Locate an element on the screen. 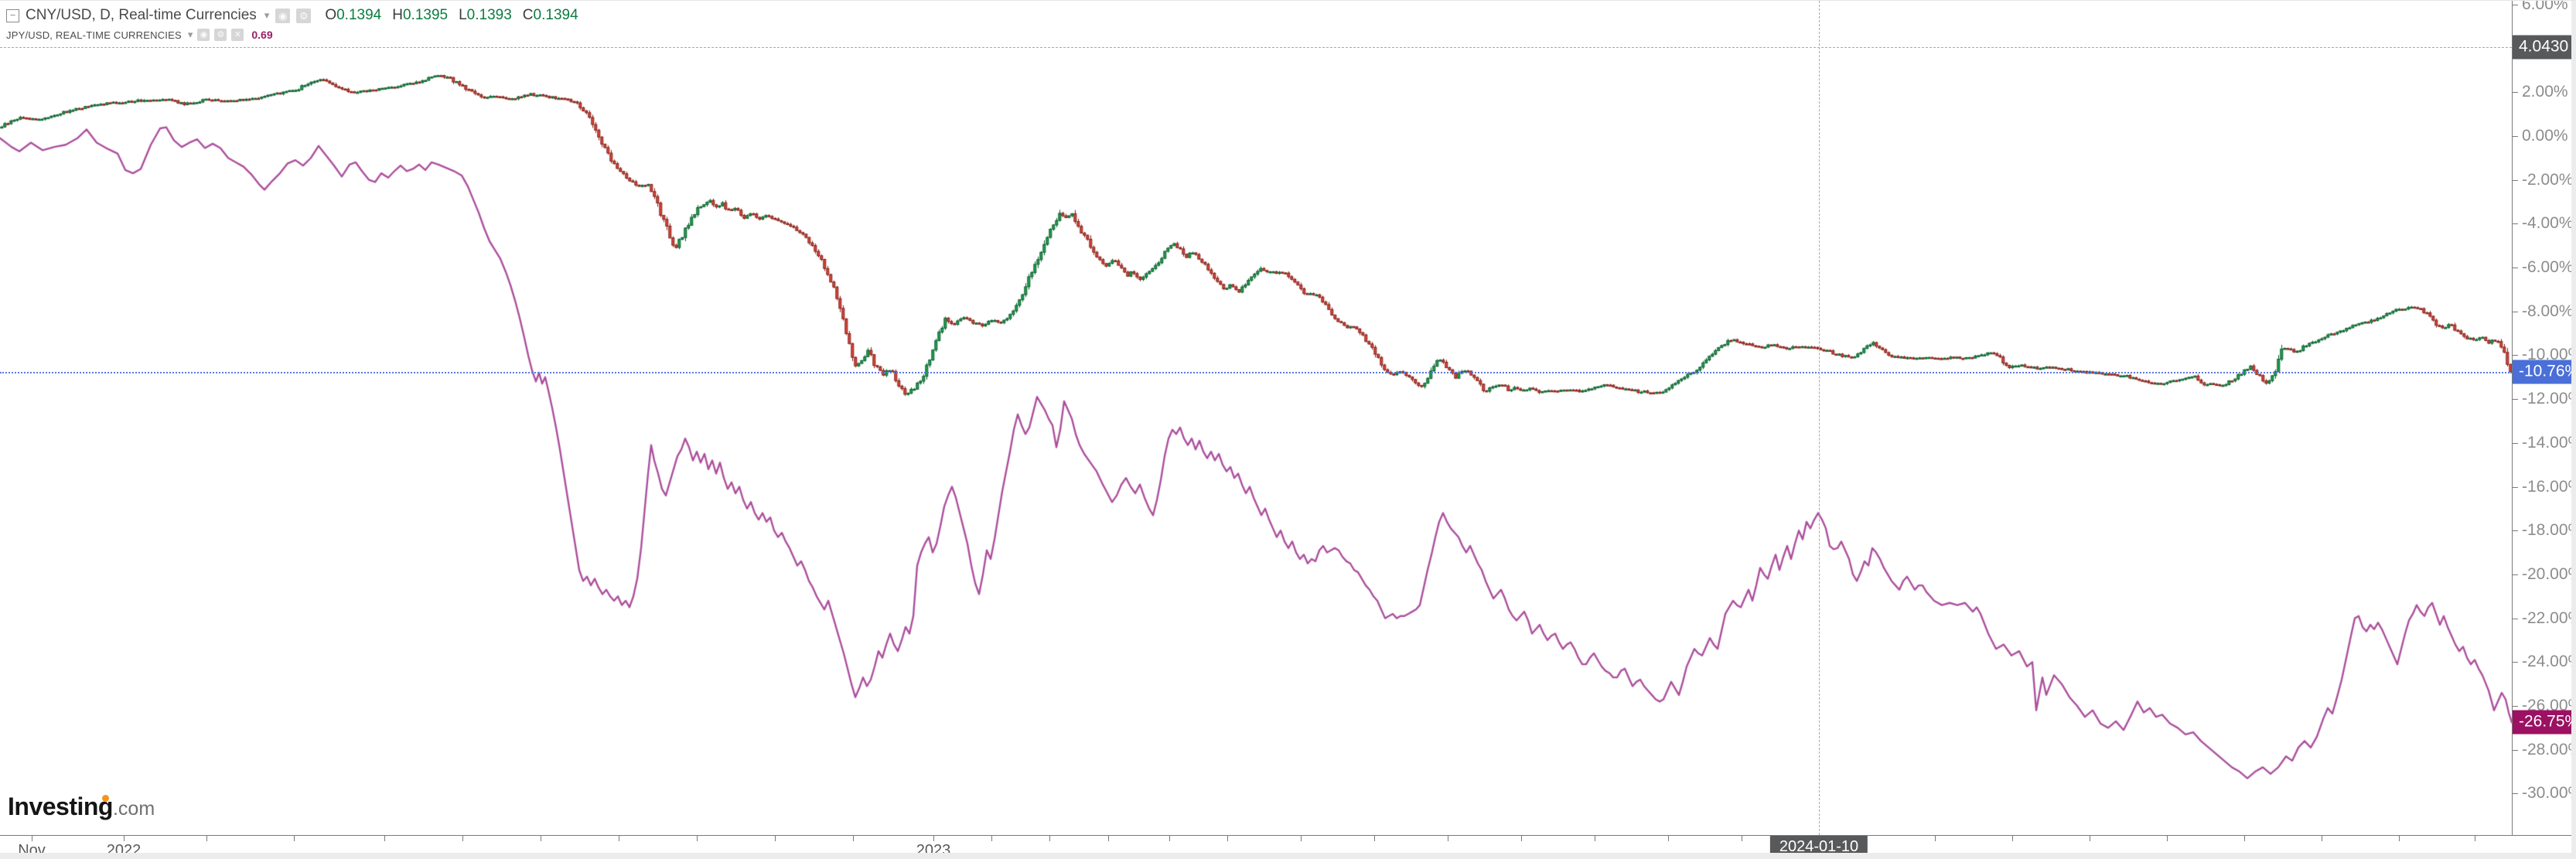 This screenshot has width=2576, height=859. overlay-last-value: 0.69 is located at coordinates (262, 35).